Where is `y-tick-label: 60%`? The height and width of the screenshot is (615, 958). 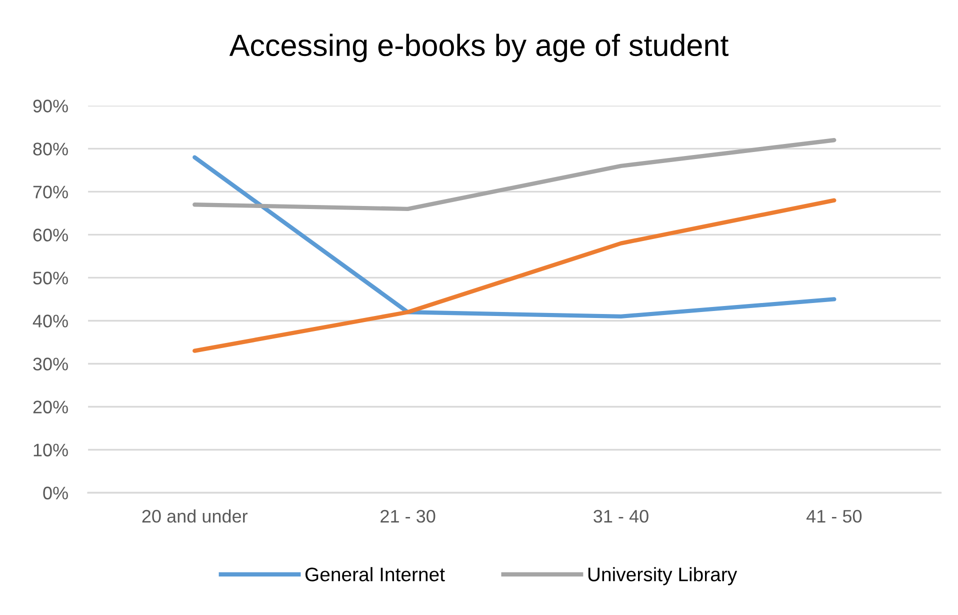 y-tick-label: 60% is located at coordinates (50, 235).